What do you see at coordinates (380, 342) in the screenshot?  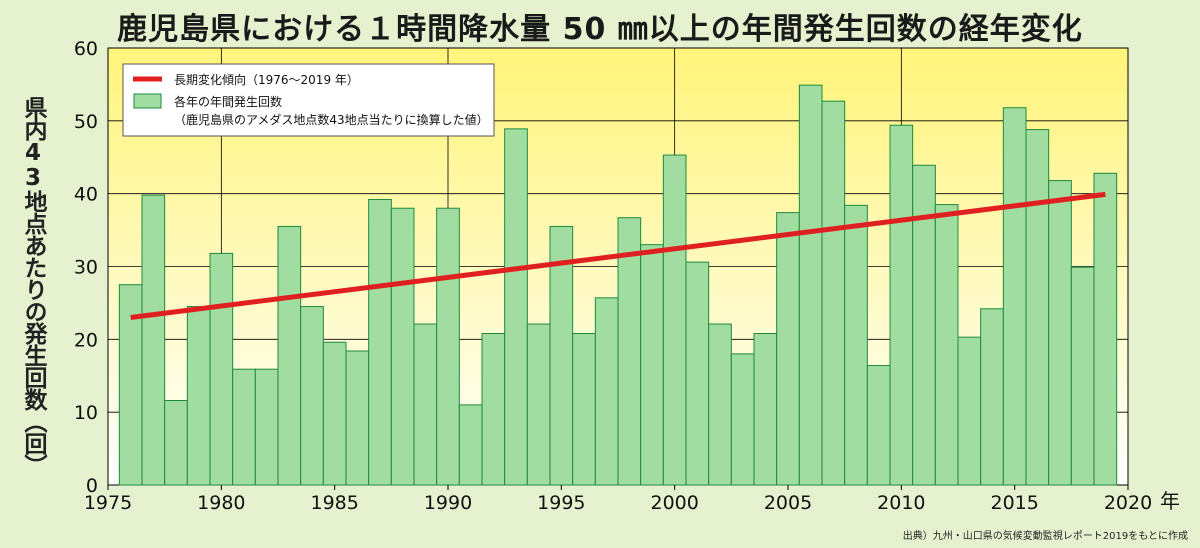 I see `bar-1987` at bounding box center [380, 342].